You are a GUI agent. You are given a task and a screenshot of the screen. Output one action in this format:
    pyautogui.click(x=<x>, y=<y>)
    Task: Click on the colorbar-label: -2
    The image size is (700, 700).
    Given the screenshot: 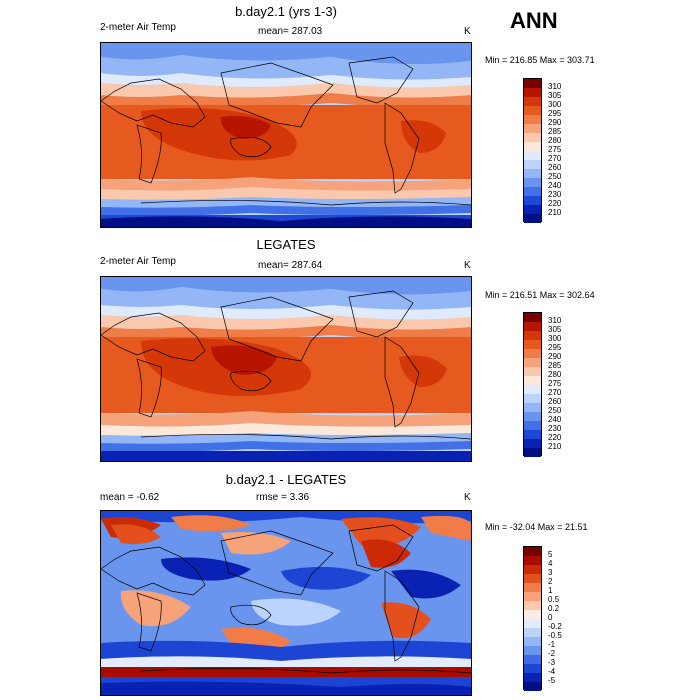 What is the action you would take?
    pyautogui.click(x=552, y=653)
    